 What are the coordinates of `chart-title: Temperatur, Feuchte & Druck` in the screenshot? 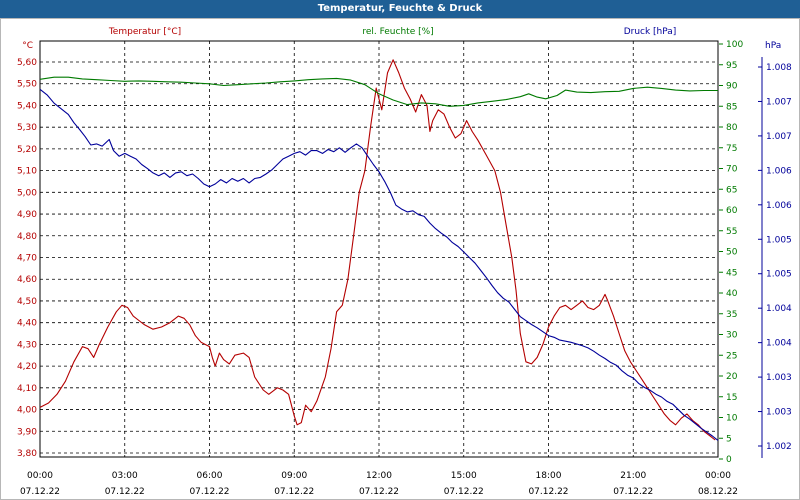 It's located at (400, 9).